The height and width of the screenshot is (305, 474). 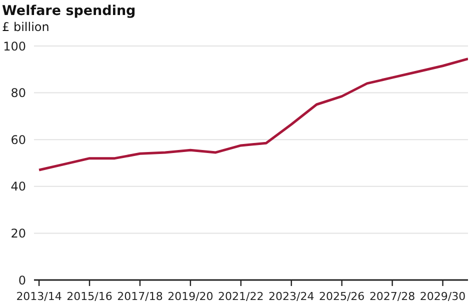 What do you see at coordinates (18, 233) in the screenshot?
I see `y-tick-label: 20` at bounding box center [18, 233].